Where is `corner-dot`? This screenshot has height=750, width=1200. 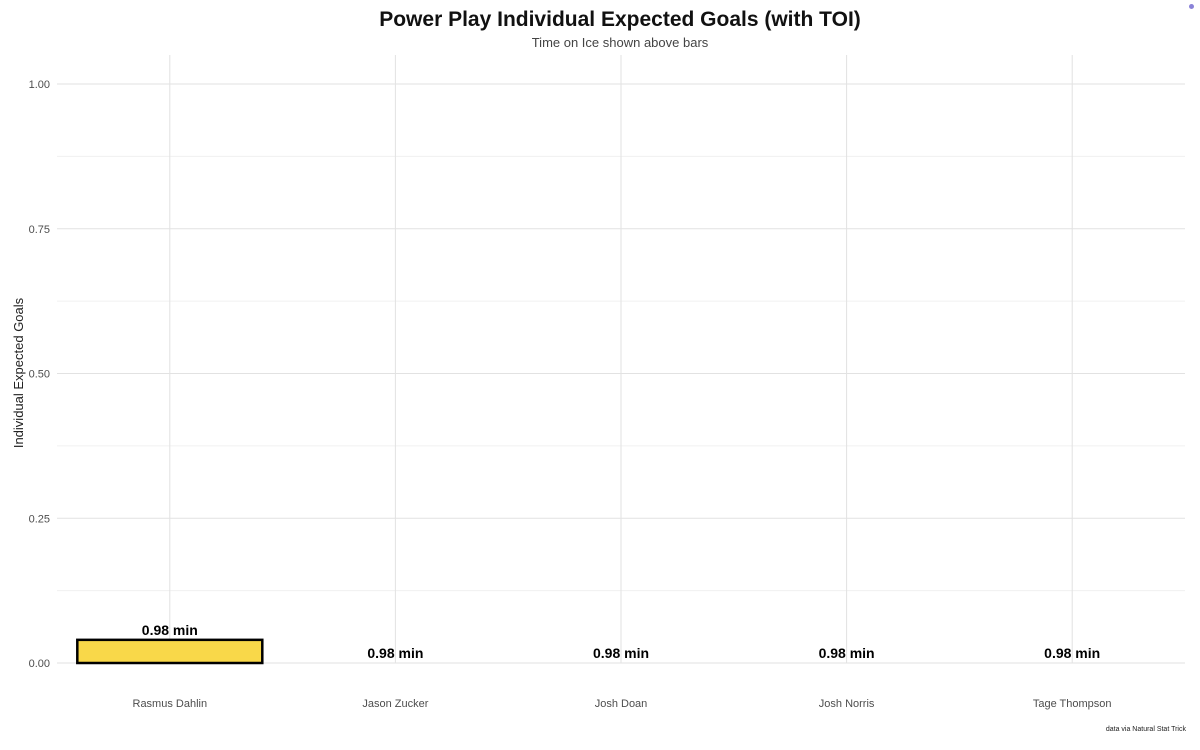 corner-dot is located at coordinates (1191, 6).